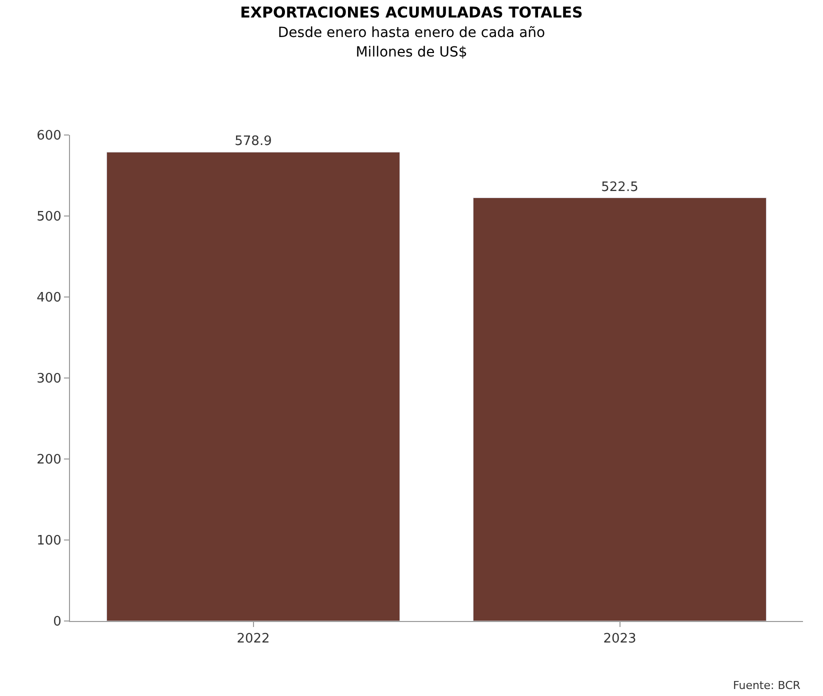 This screenshot has height=696, width=823. What do you see at coordinates (49, 217) in the screenshot?
I see `y-tick-label: 500` at bounding box center [49, 217].